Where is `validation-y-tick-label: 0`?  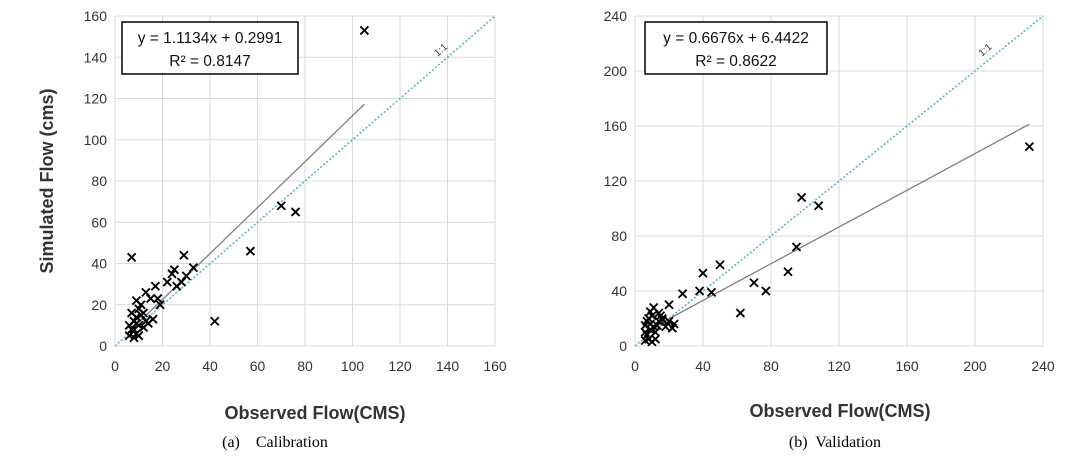 validation-y-tick-label: 0 is located at coordinates (623, 346).